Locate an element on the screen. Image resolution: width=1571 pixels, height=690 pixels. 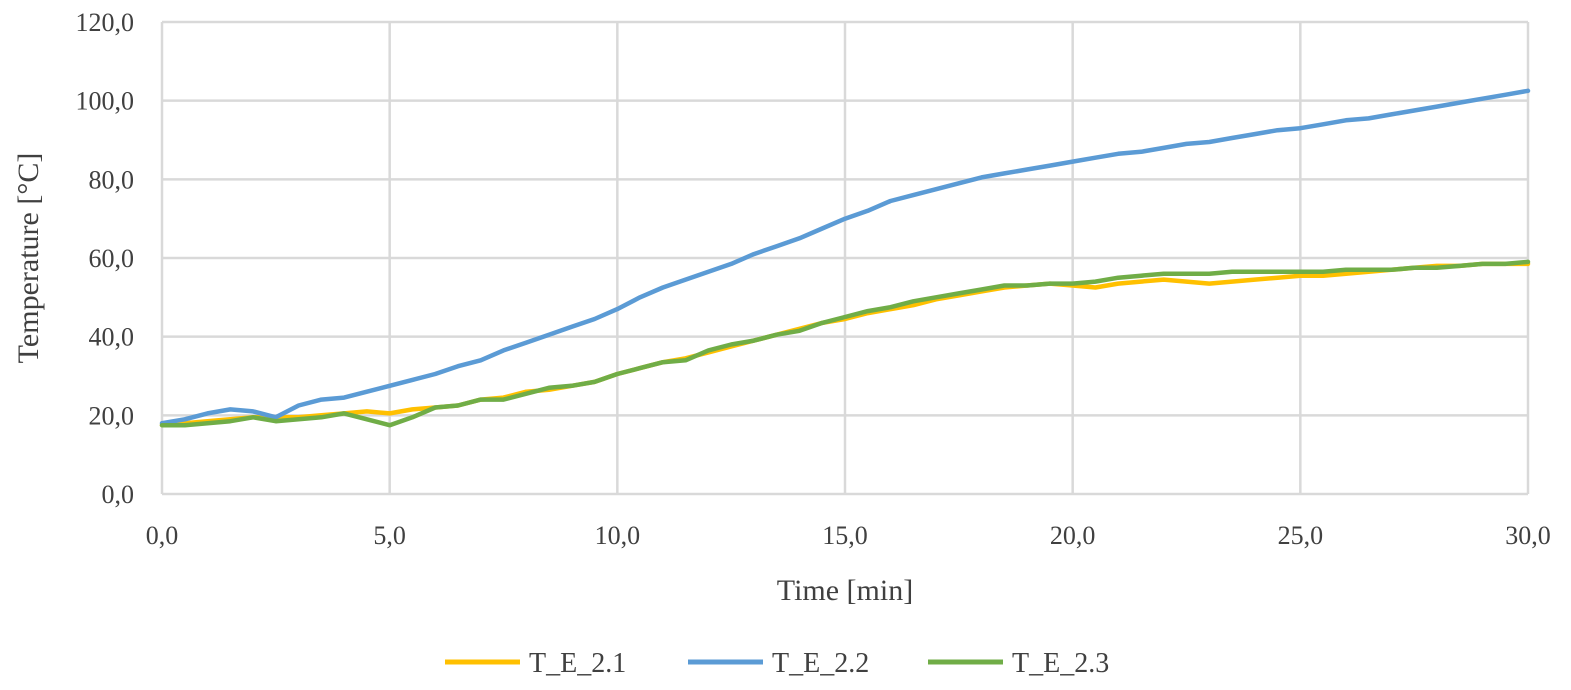
x-tick-label: 25,0 is located at coordinates (1301, 535).